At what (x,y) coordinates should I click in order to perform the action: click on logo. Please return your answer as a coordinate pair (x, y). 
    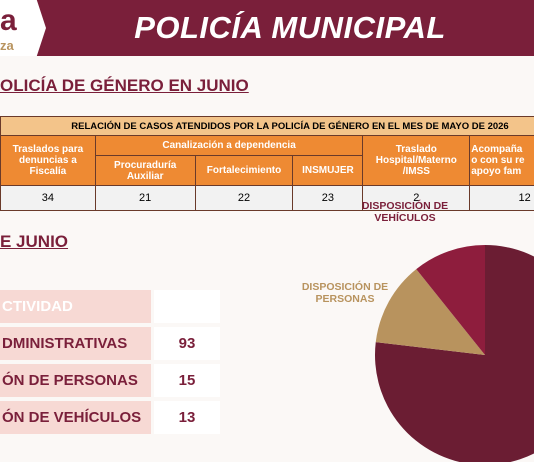
    Looking at the image, I should click on (23, 28).